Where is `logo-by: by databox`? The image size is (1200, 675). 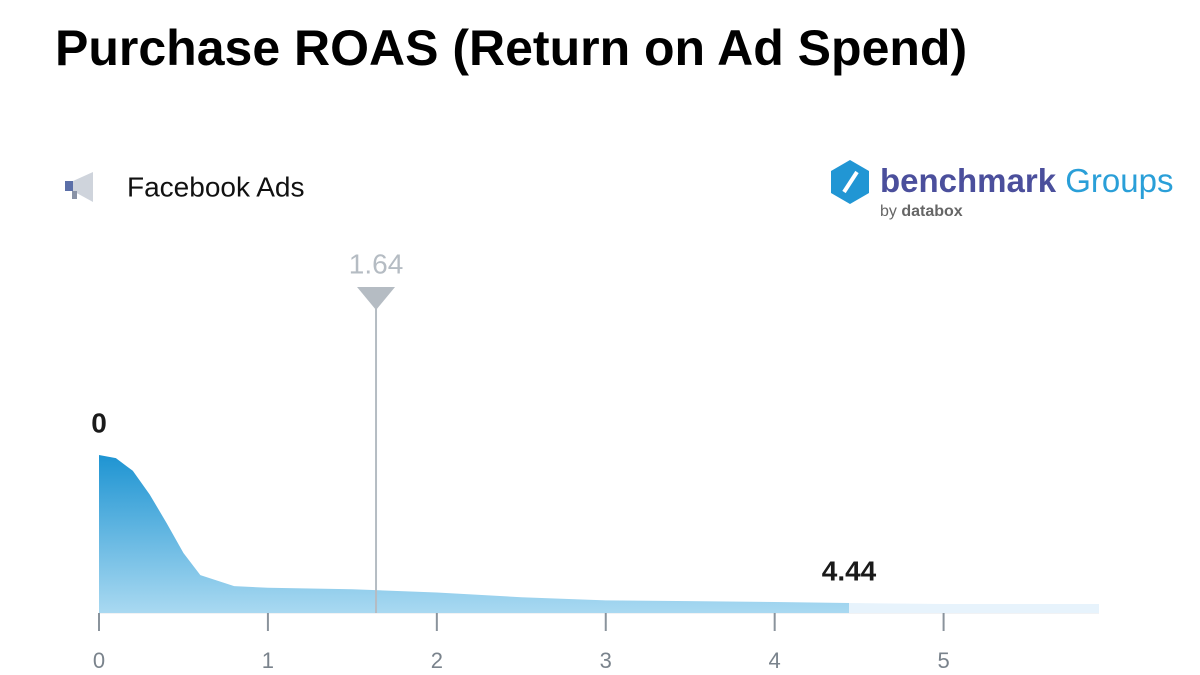
logo-by: by databox is located at coordinates (921, 211).